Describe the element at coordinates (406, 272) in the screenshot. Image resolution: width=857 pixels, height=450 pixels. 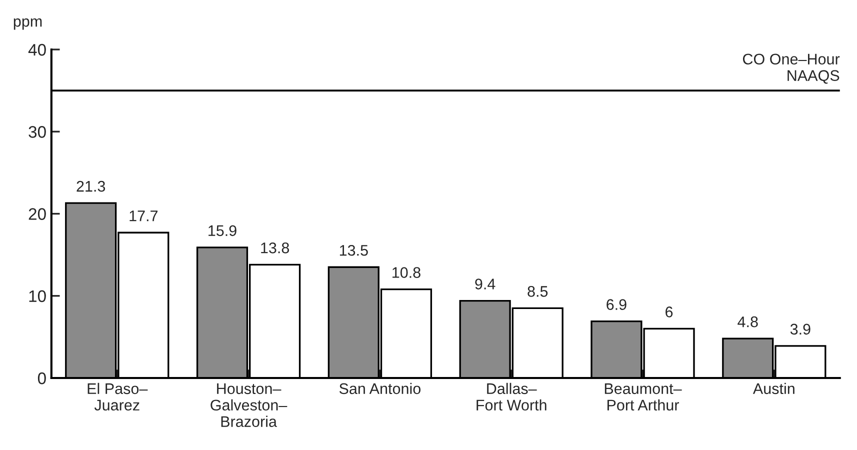
I see `data-label: 10.8` at that location.